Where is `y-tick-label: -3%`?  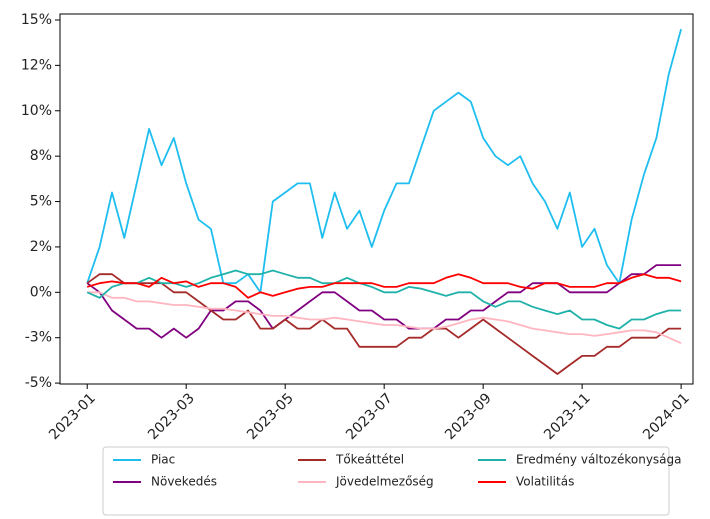
y-tick-label: -3% is located at coordinates (38, 338).